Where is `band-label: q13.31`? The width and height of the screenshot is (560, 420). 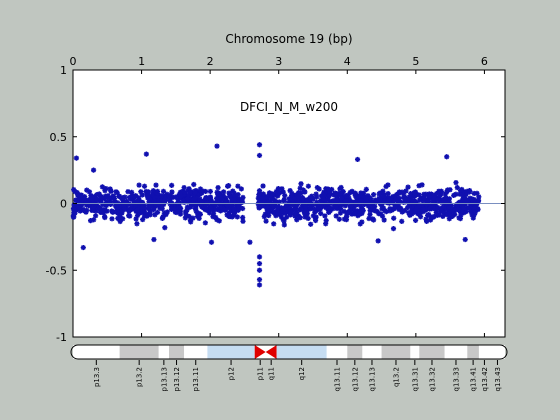
band-label: q13.31 is located at coordinates (415, 379).